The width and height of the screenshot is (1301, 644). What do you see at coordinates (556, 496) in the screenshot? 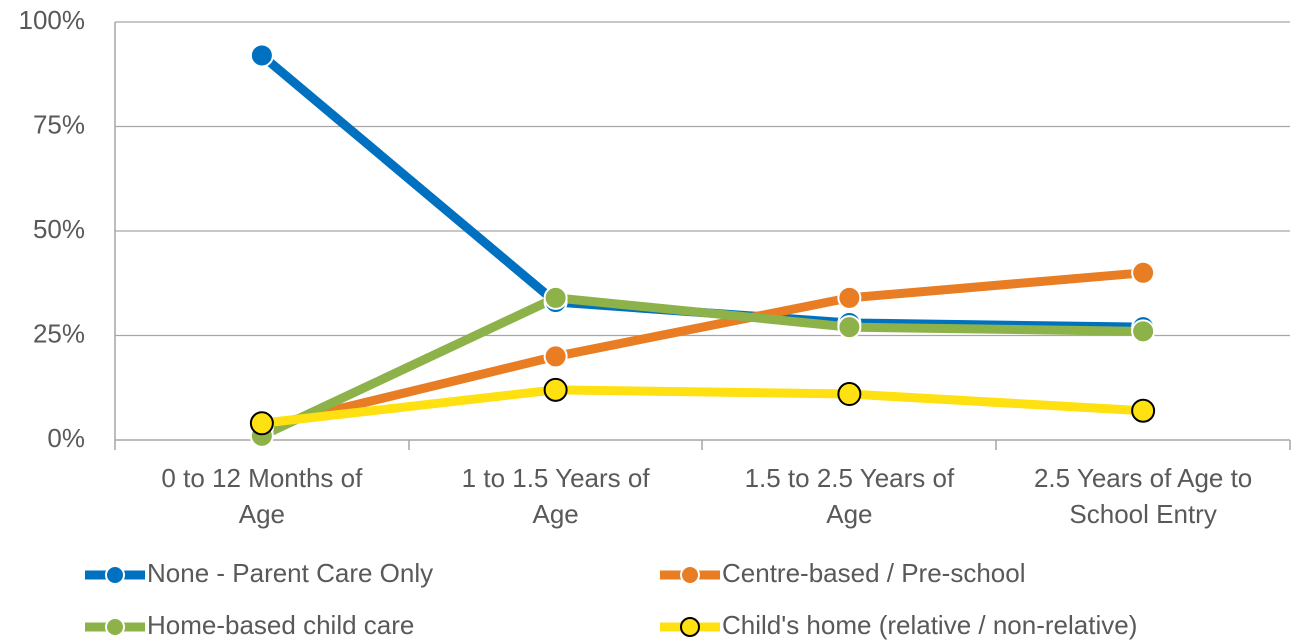
I see `x-tick-label: 1 to 1.5 Years of Age` at bounding box center [556, 496].